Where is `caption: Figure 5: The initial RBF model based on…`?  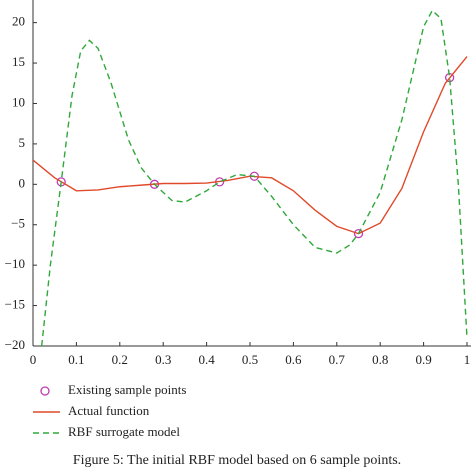 caption: Figure 5: The initial RBF model based on… is located at coordinates (237, 460).